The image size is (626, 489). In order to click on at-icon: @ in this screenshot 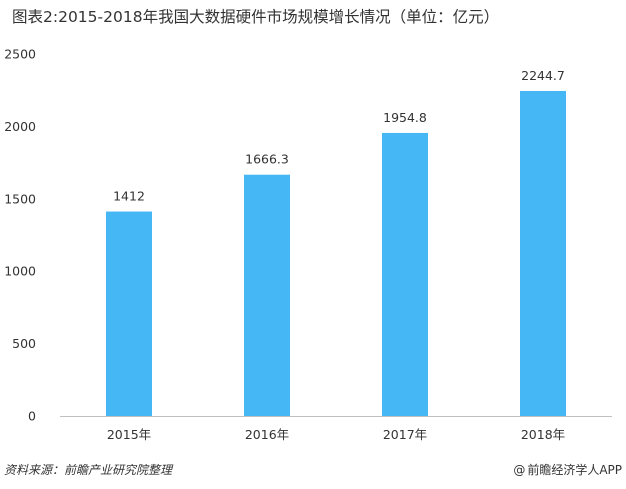, I will do `click(519, 470)`.